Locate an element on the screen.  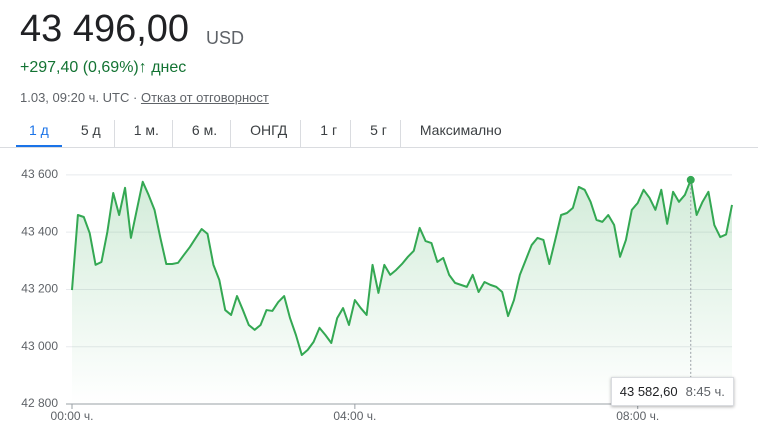
y-tick-label: 43 400 is located at coordinates (39, 231).